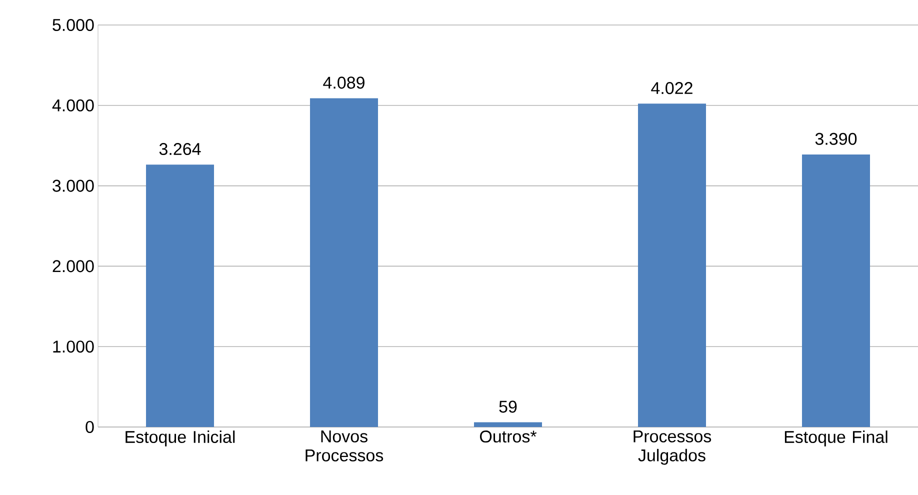 The image size is (918, 495). I want to click on data-label: 4.022, so click(671, 88).